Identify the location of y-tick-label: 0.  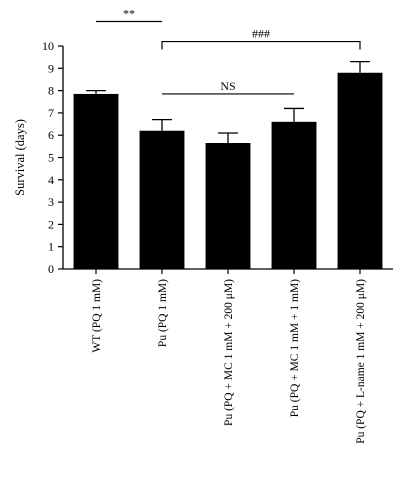
(51, 269).